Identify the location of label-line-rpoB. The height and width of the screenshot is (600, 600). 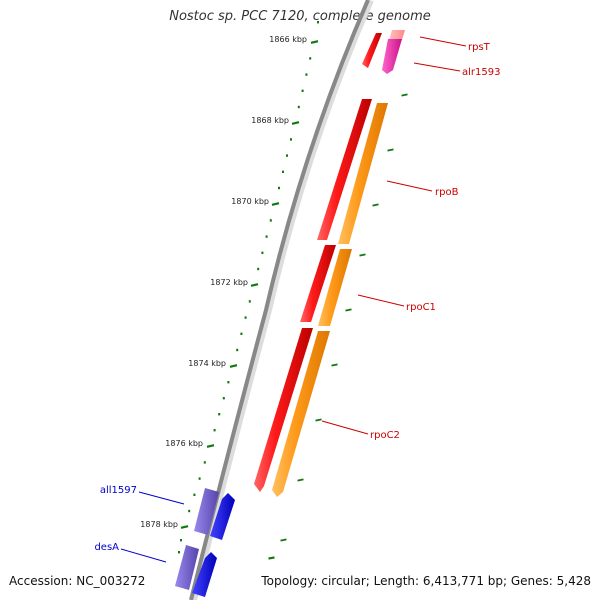
(409, 186).